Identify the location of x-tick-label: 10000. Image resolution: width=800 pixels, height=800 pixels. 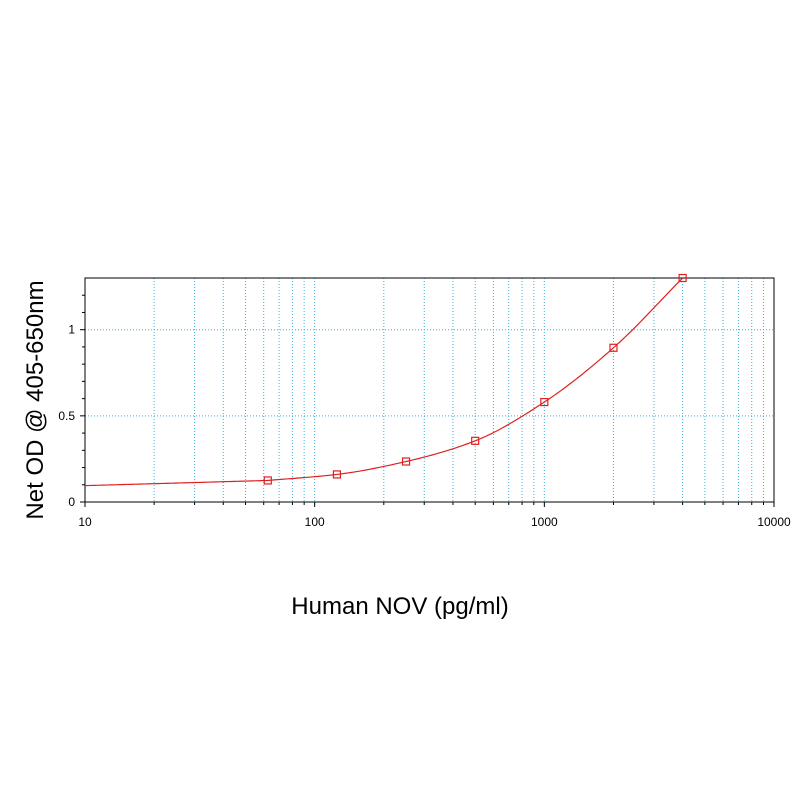
(774, 522).